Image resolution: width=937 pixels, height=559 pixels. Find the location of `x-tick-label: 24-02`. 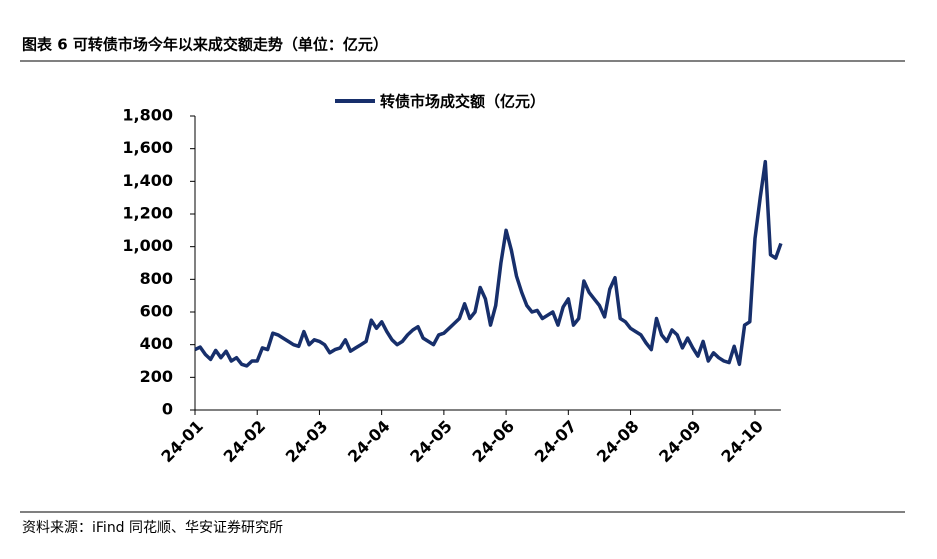

x-tick-label: 24-02 is located at coordinates (245, 442).